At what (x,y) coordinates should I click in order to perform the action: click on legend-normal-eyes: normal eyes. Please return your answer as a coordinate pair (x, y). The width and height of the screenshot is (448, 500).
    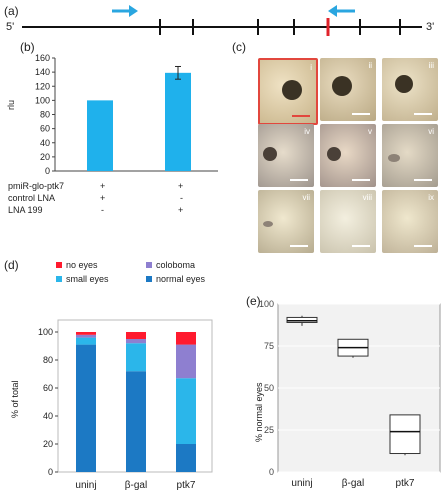
    Looking at the image, I should click on (175, 279).